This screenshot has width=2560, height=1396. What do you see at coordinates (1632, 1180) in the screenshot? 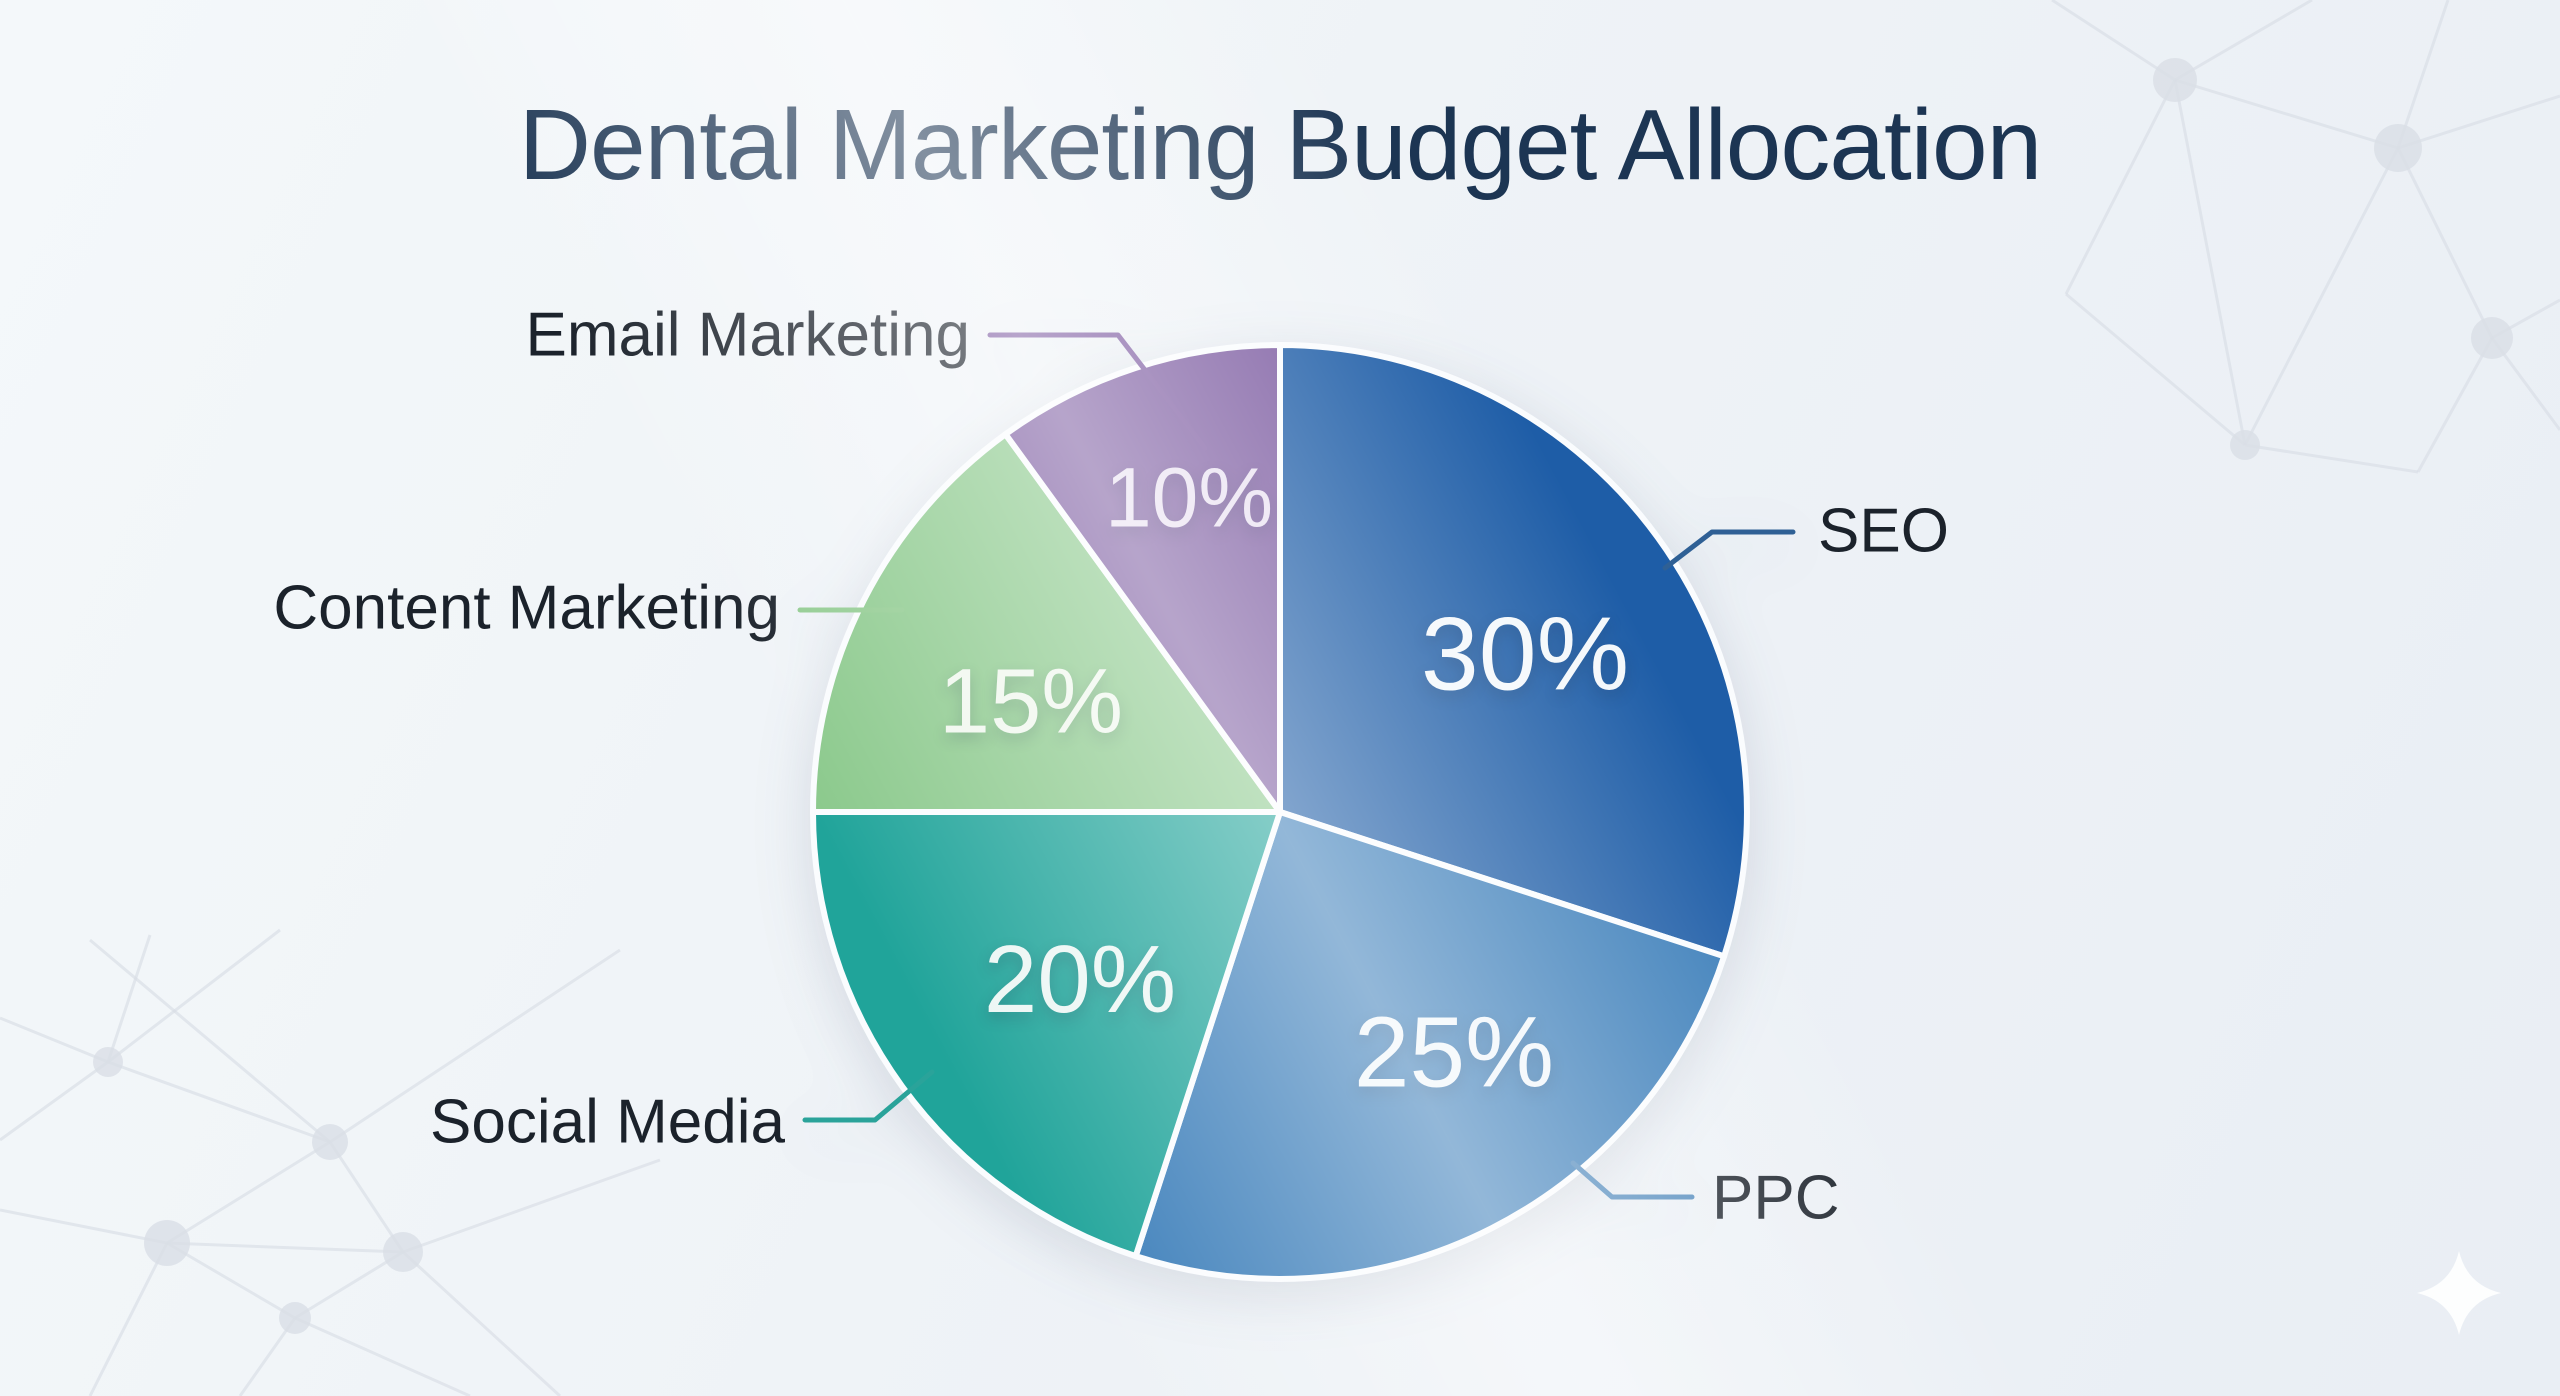
I see `leader-line-ppc` at bounding box center [1632, 1180].